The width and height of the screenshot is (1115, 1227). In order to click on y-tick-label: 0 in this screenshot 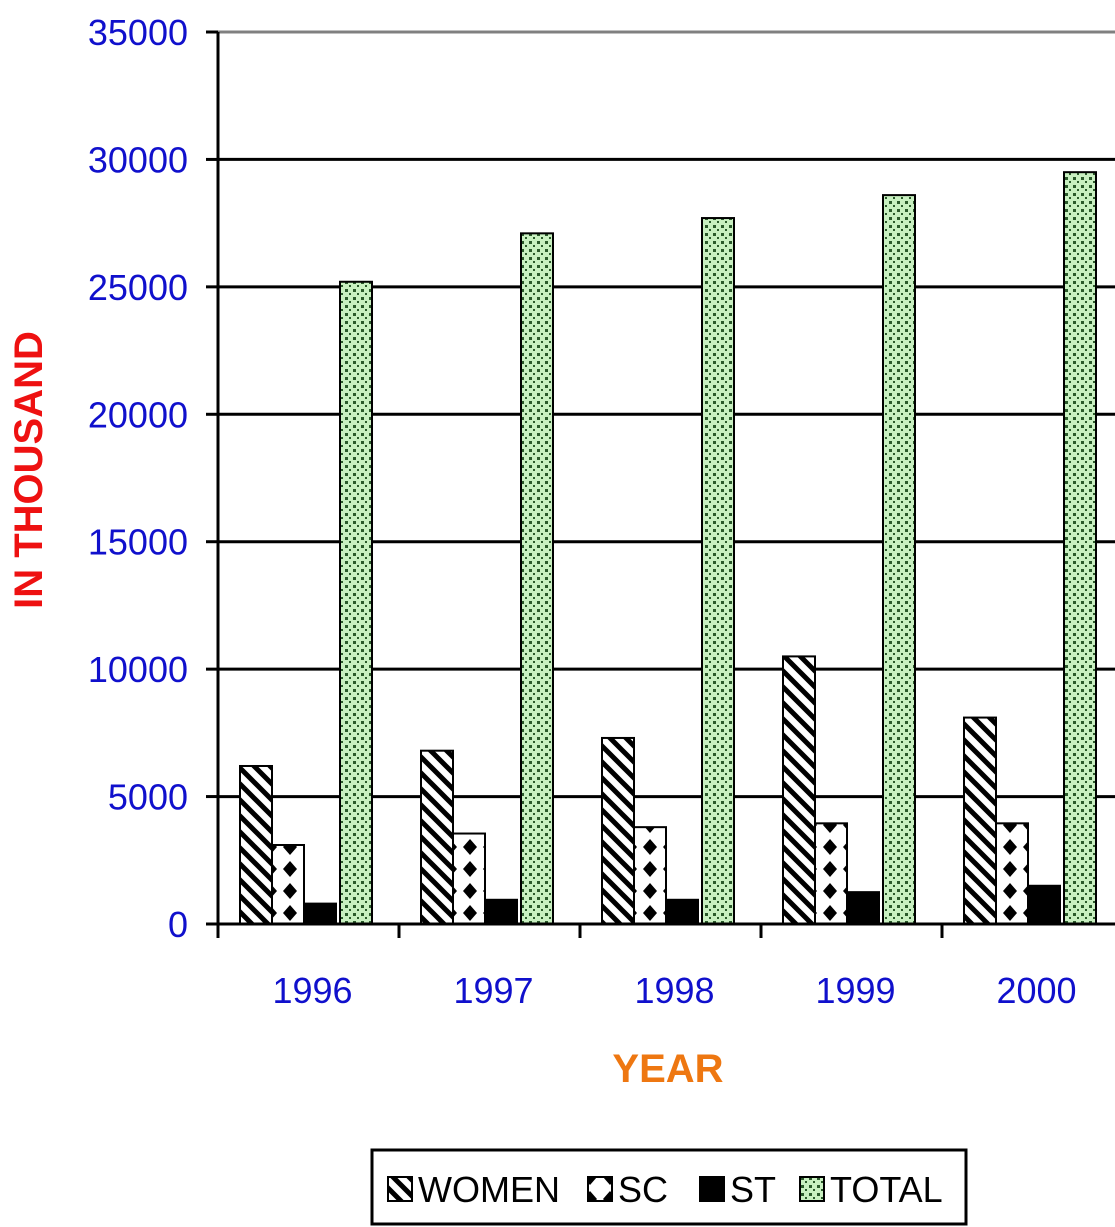, I will do `click(178, 924)`.